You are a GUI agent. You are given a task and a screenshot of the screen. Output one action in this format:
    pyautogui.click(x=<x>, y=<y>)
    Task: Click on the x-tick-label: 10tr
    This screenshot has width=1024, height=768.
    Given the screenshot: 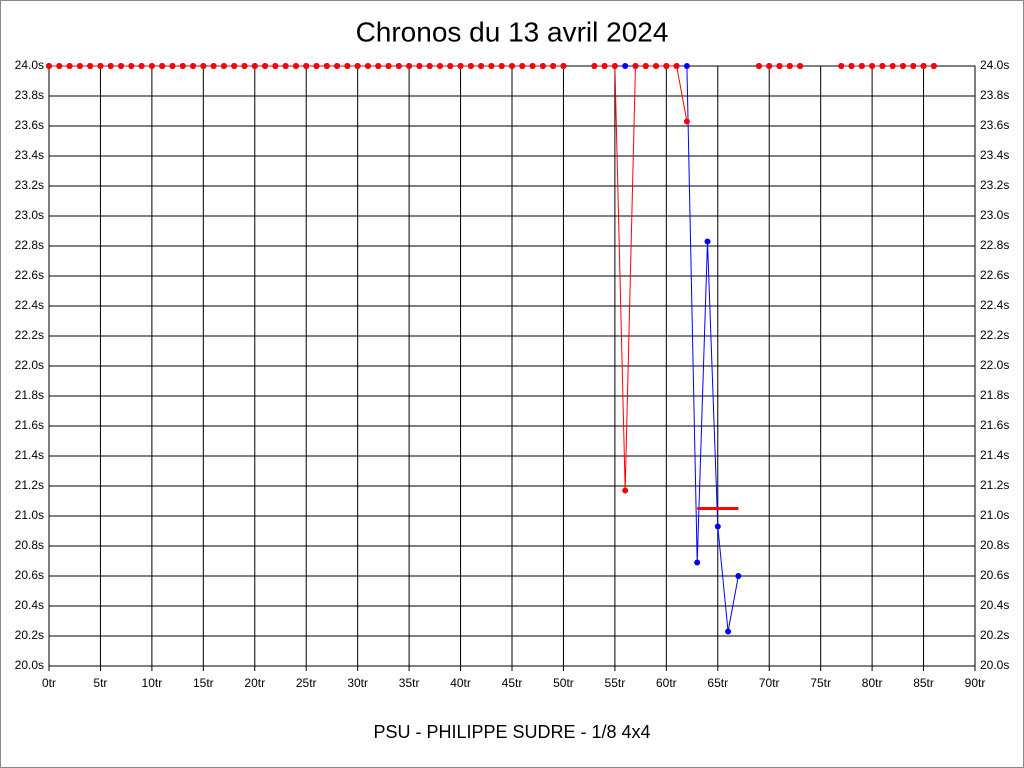 What is the action you would take?
    pyautogui.click(x=152, y=683)
    